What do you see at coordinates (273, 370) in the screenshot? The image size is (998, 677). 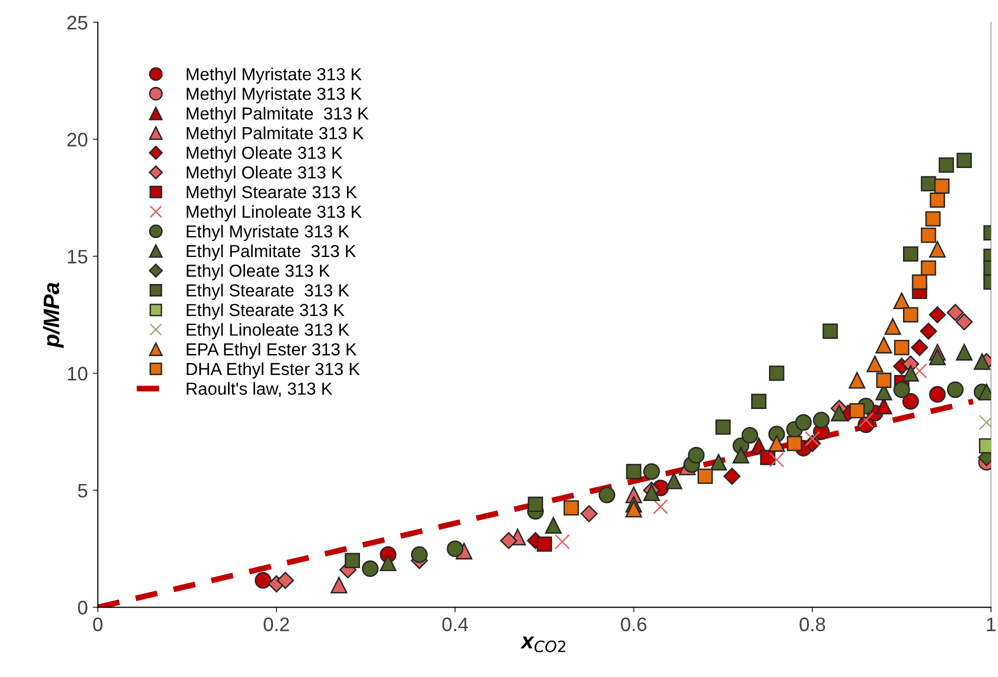 I see `legend-label: DHA Ethyl Ester 313 K` at bounding box center [273, 370].